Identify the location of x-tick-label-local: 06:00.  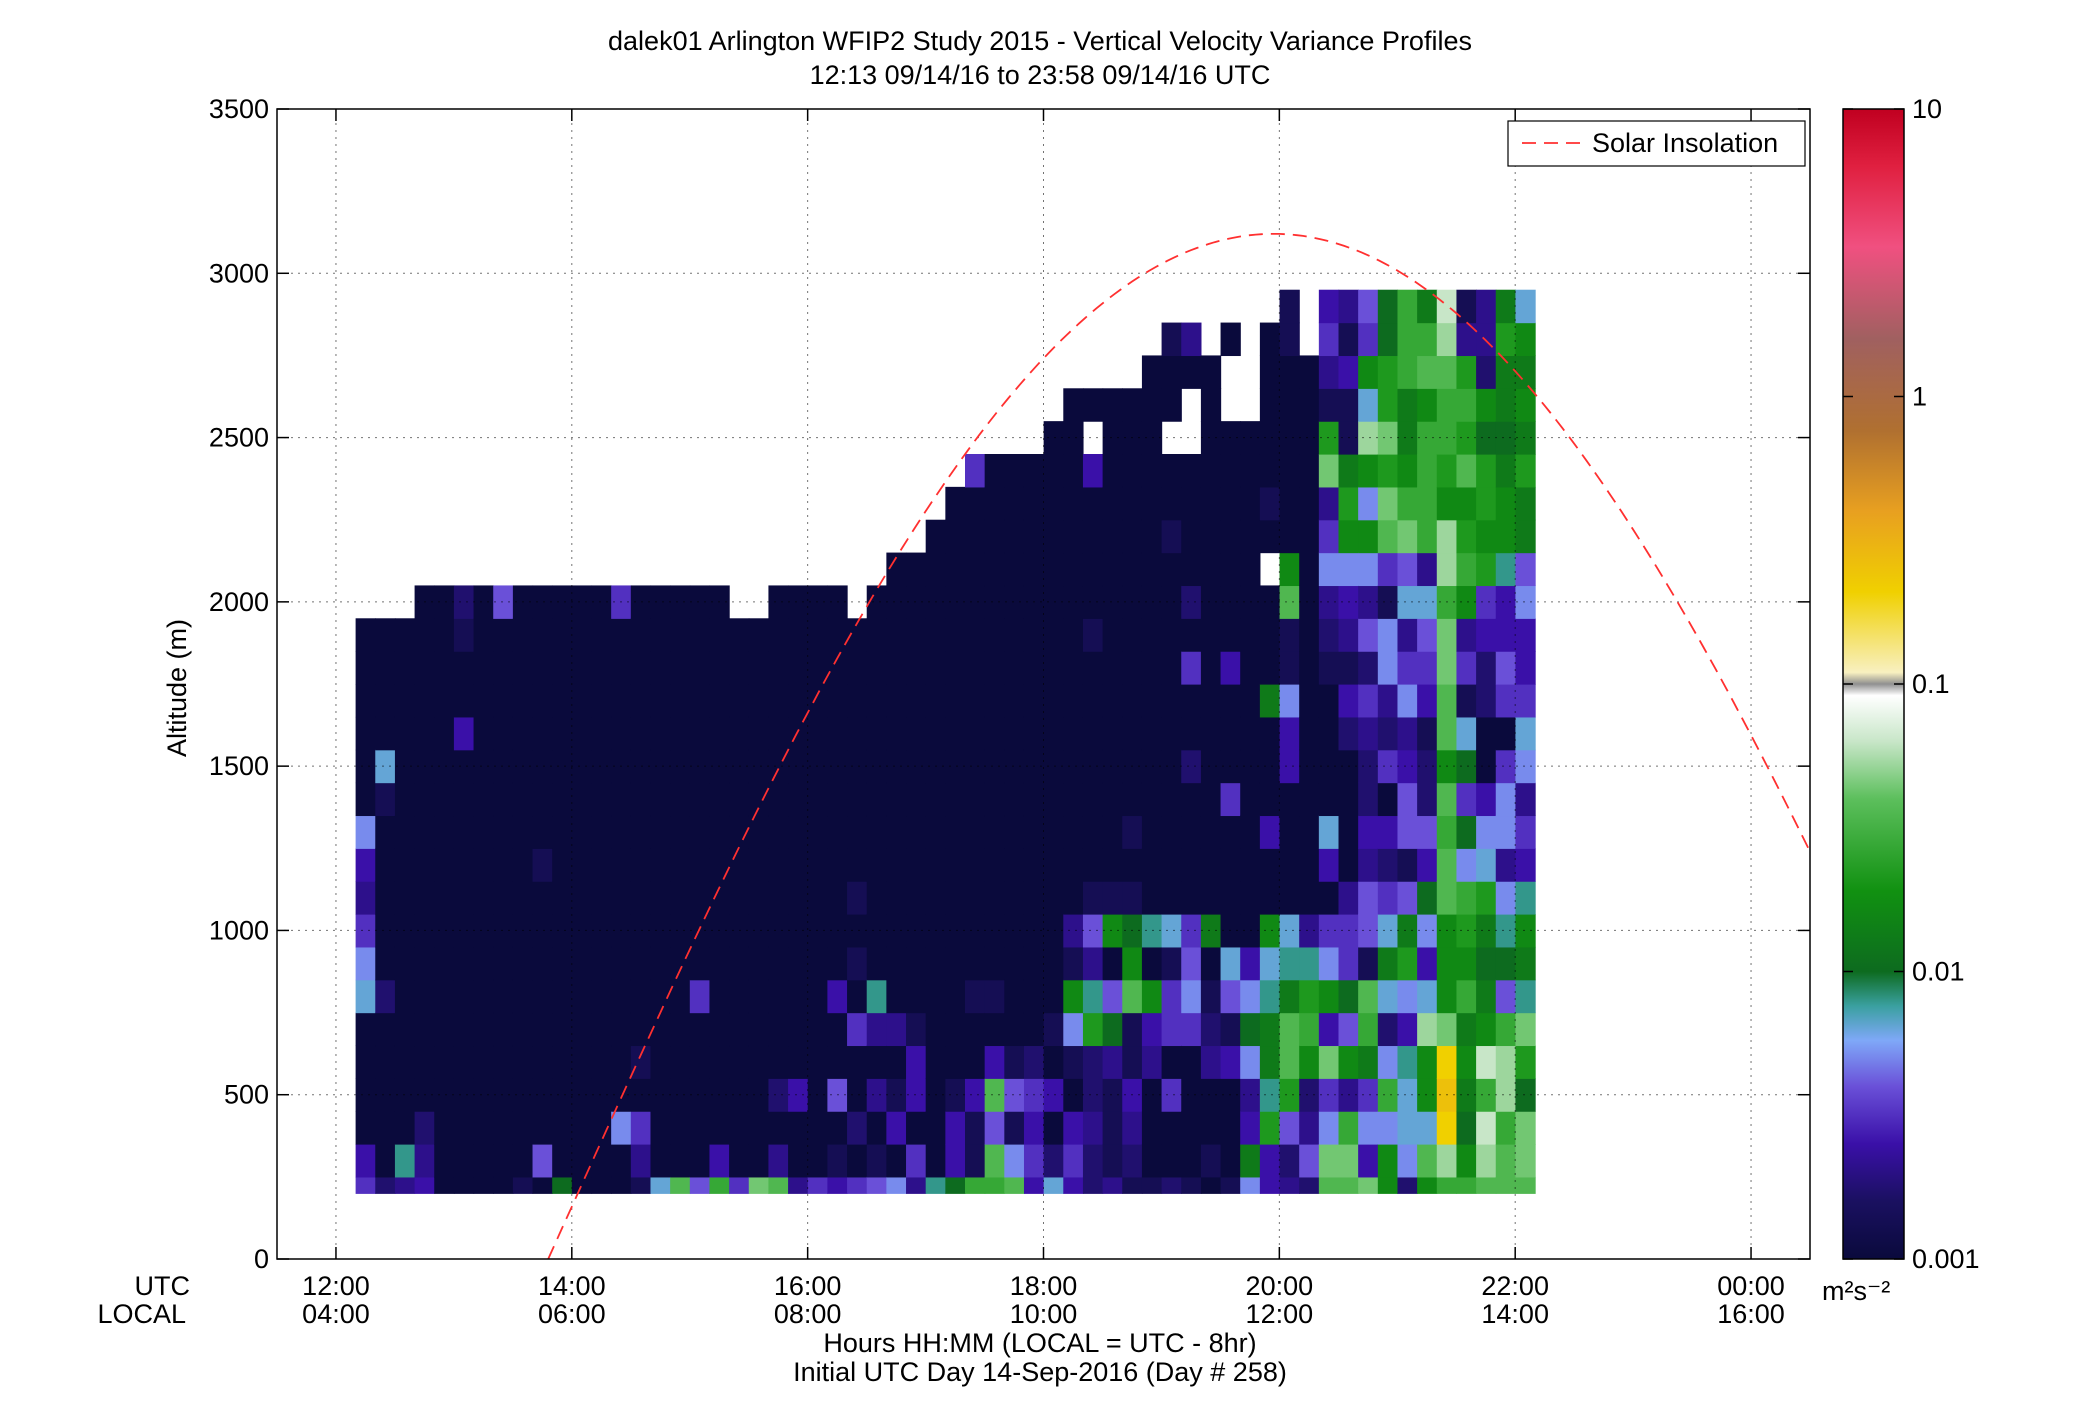
(572, 1314).